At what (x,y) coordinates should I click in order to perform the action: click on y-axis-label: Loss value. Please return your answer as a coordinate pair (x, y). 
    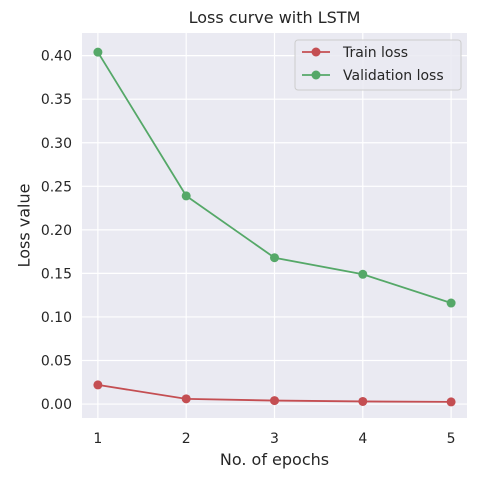
    Looking at the image, I should click on (24, 226).